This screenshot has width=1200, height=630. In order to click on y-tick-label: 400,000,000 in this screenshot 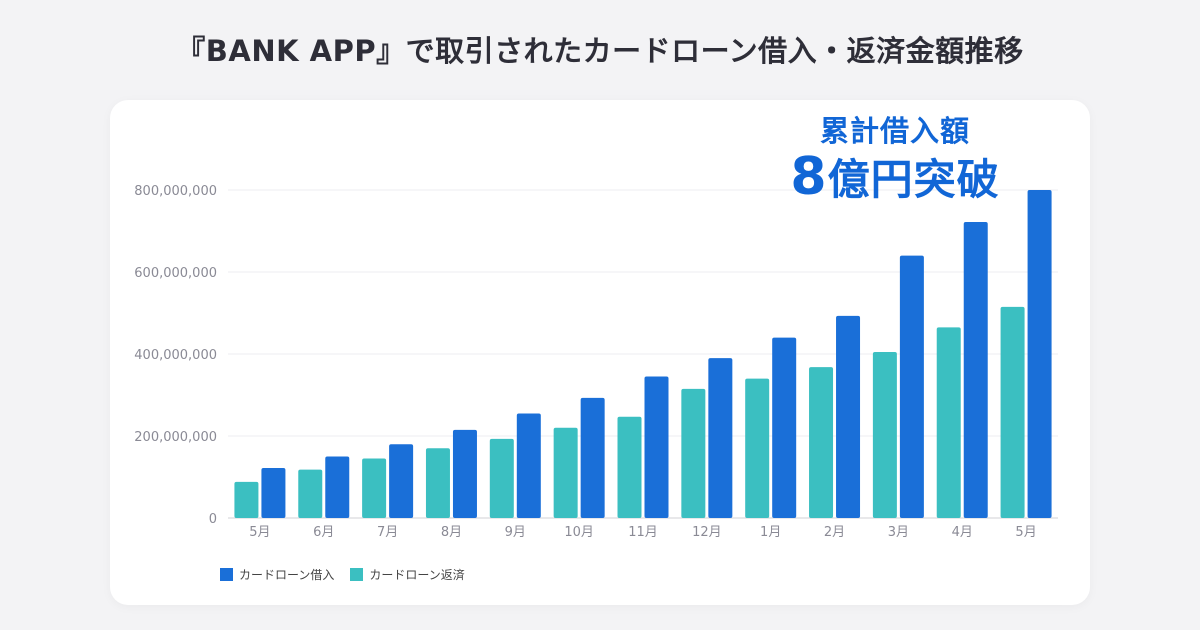, I will do `click(175, 355)`.